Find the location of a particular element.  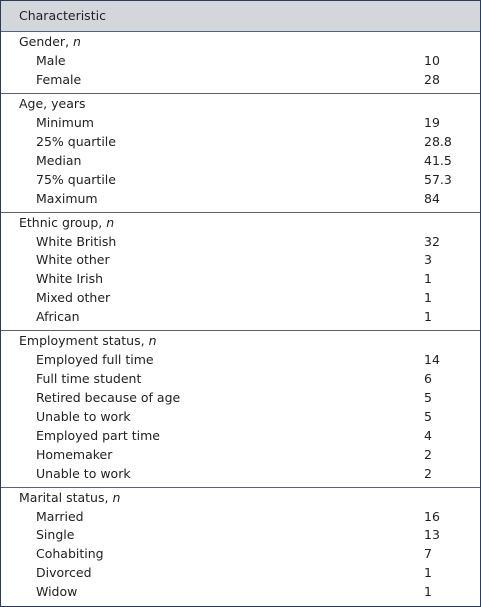

row-label: 25% quartile is located at coordinates (76, 141).